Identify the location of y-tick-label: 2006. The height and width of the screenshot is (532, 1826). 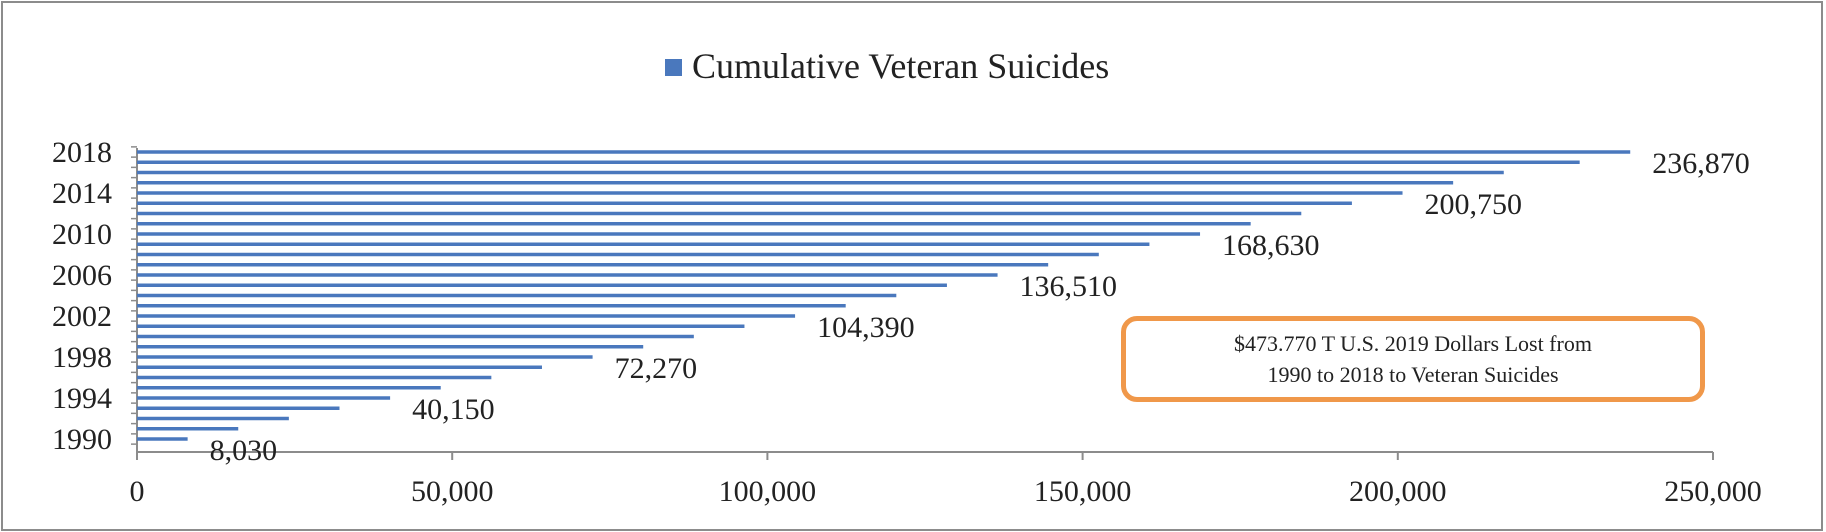
(82, 275).